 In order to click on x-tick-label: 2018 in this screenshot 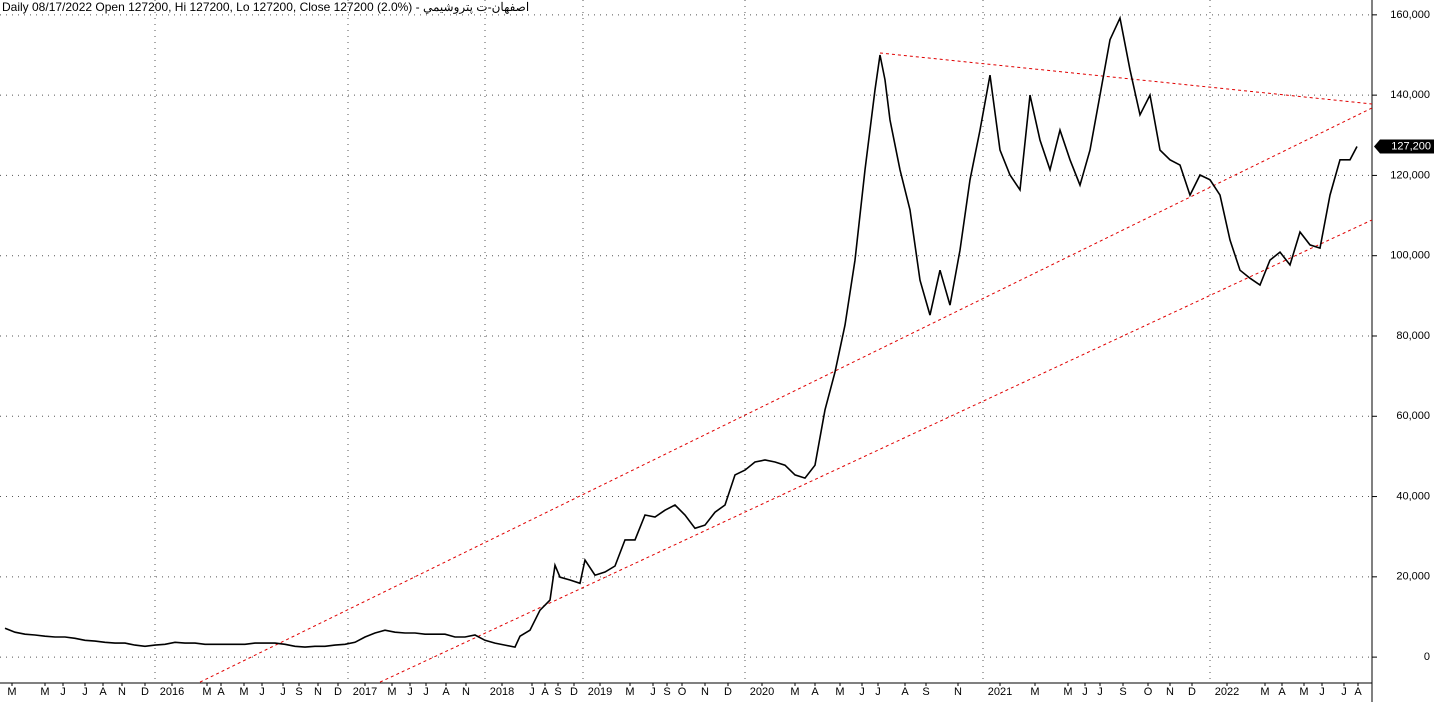, I will do `click(502, 692)`.